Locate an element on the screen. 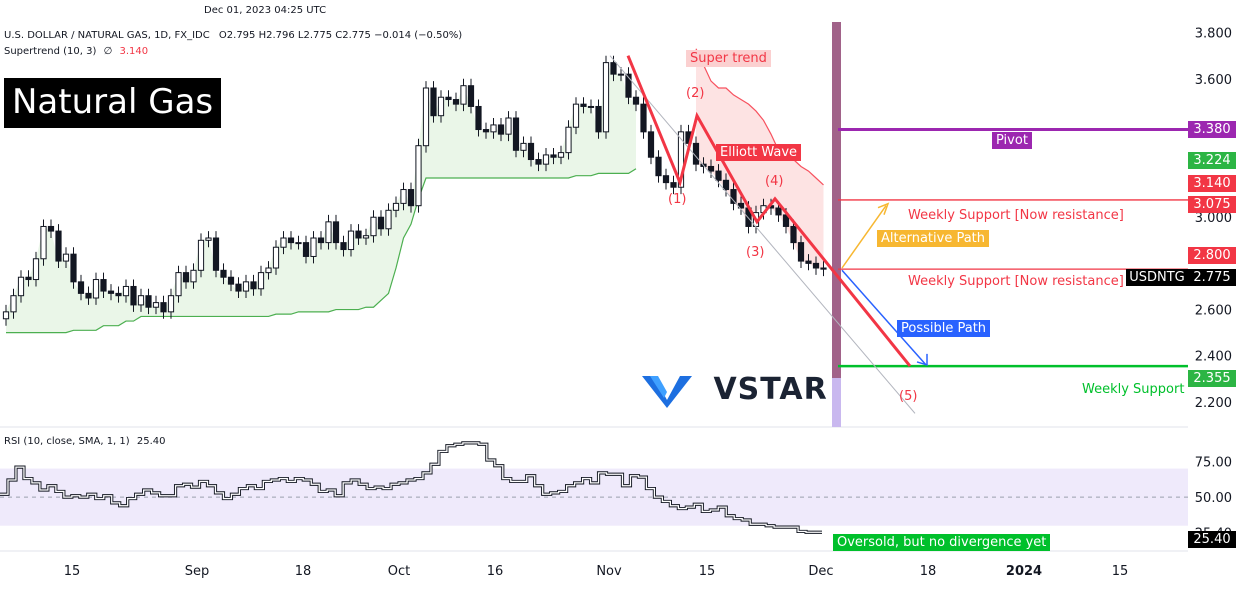  weekly-resistance-1-label: Weekly Support [Now resistance] is located at coordinates (1016, 215).